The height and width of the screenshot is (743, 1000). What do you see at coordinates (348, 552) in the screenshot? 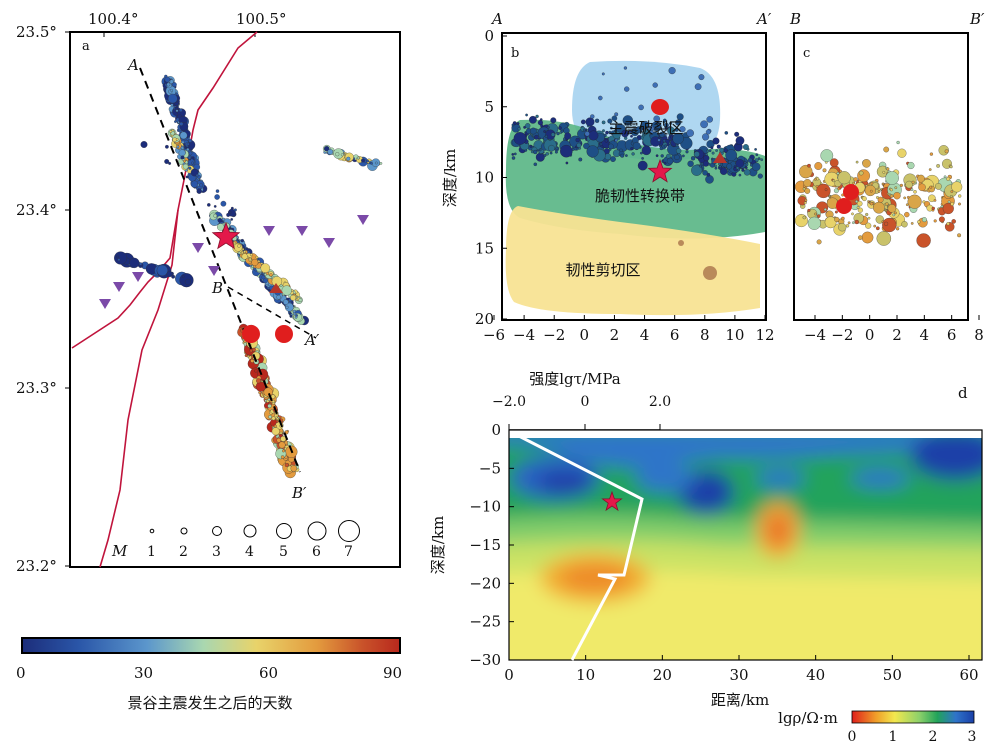
I see `magnitude-value: 7` at bounding box center [348, 552].